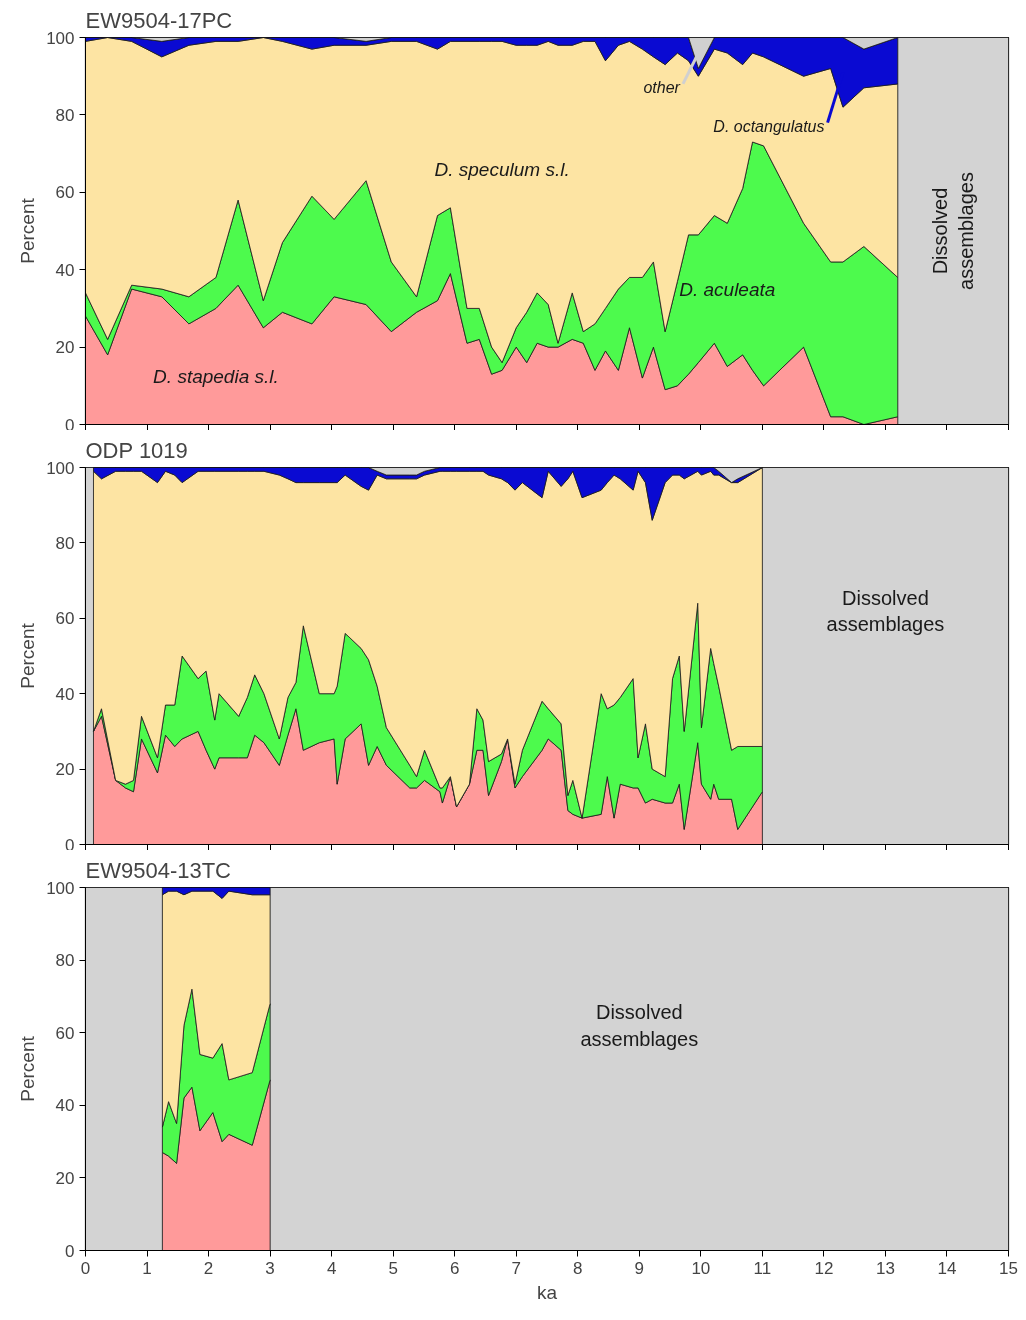 The image size is (1026, 1320). What do you see at coordinates (824, 1268) in the screenshot?
I see `x-tick-label: 12` at bounding box center [824, 1268].